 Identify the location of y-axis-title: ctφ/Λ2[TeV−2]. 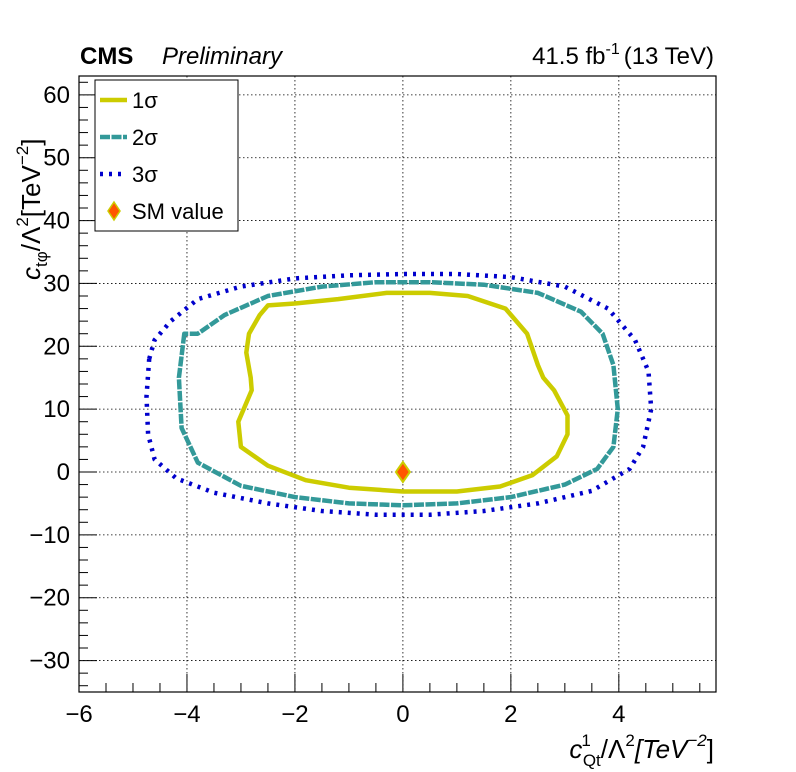
(32, 209).